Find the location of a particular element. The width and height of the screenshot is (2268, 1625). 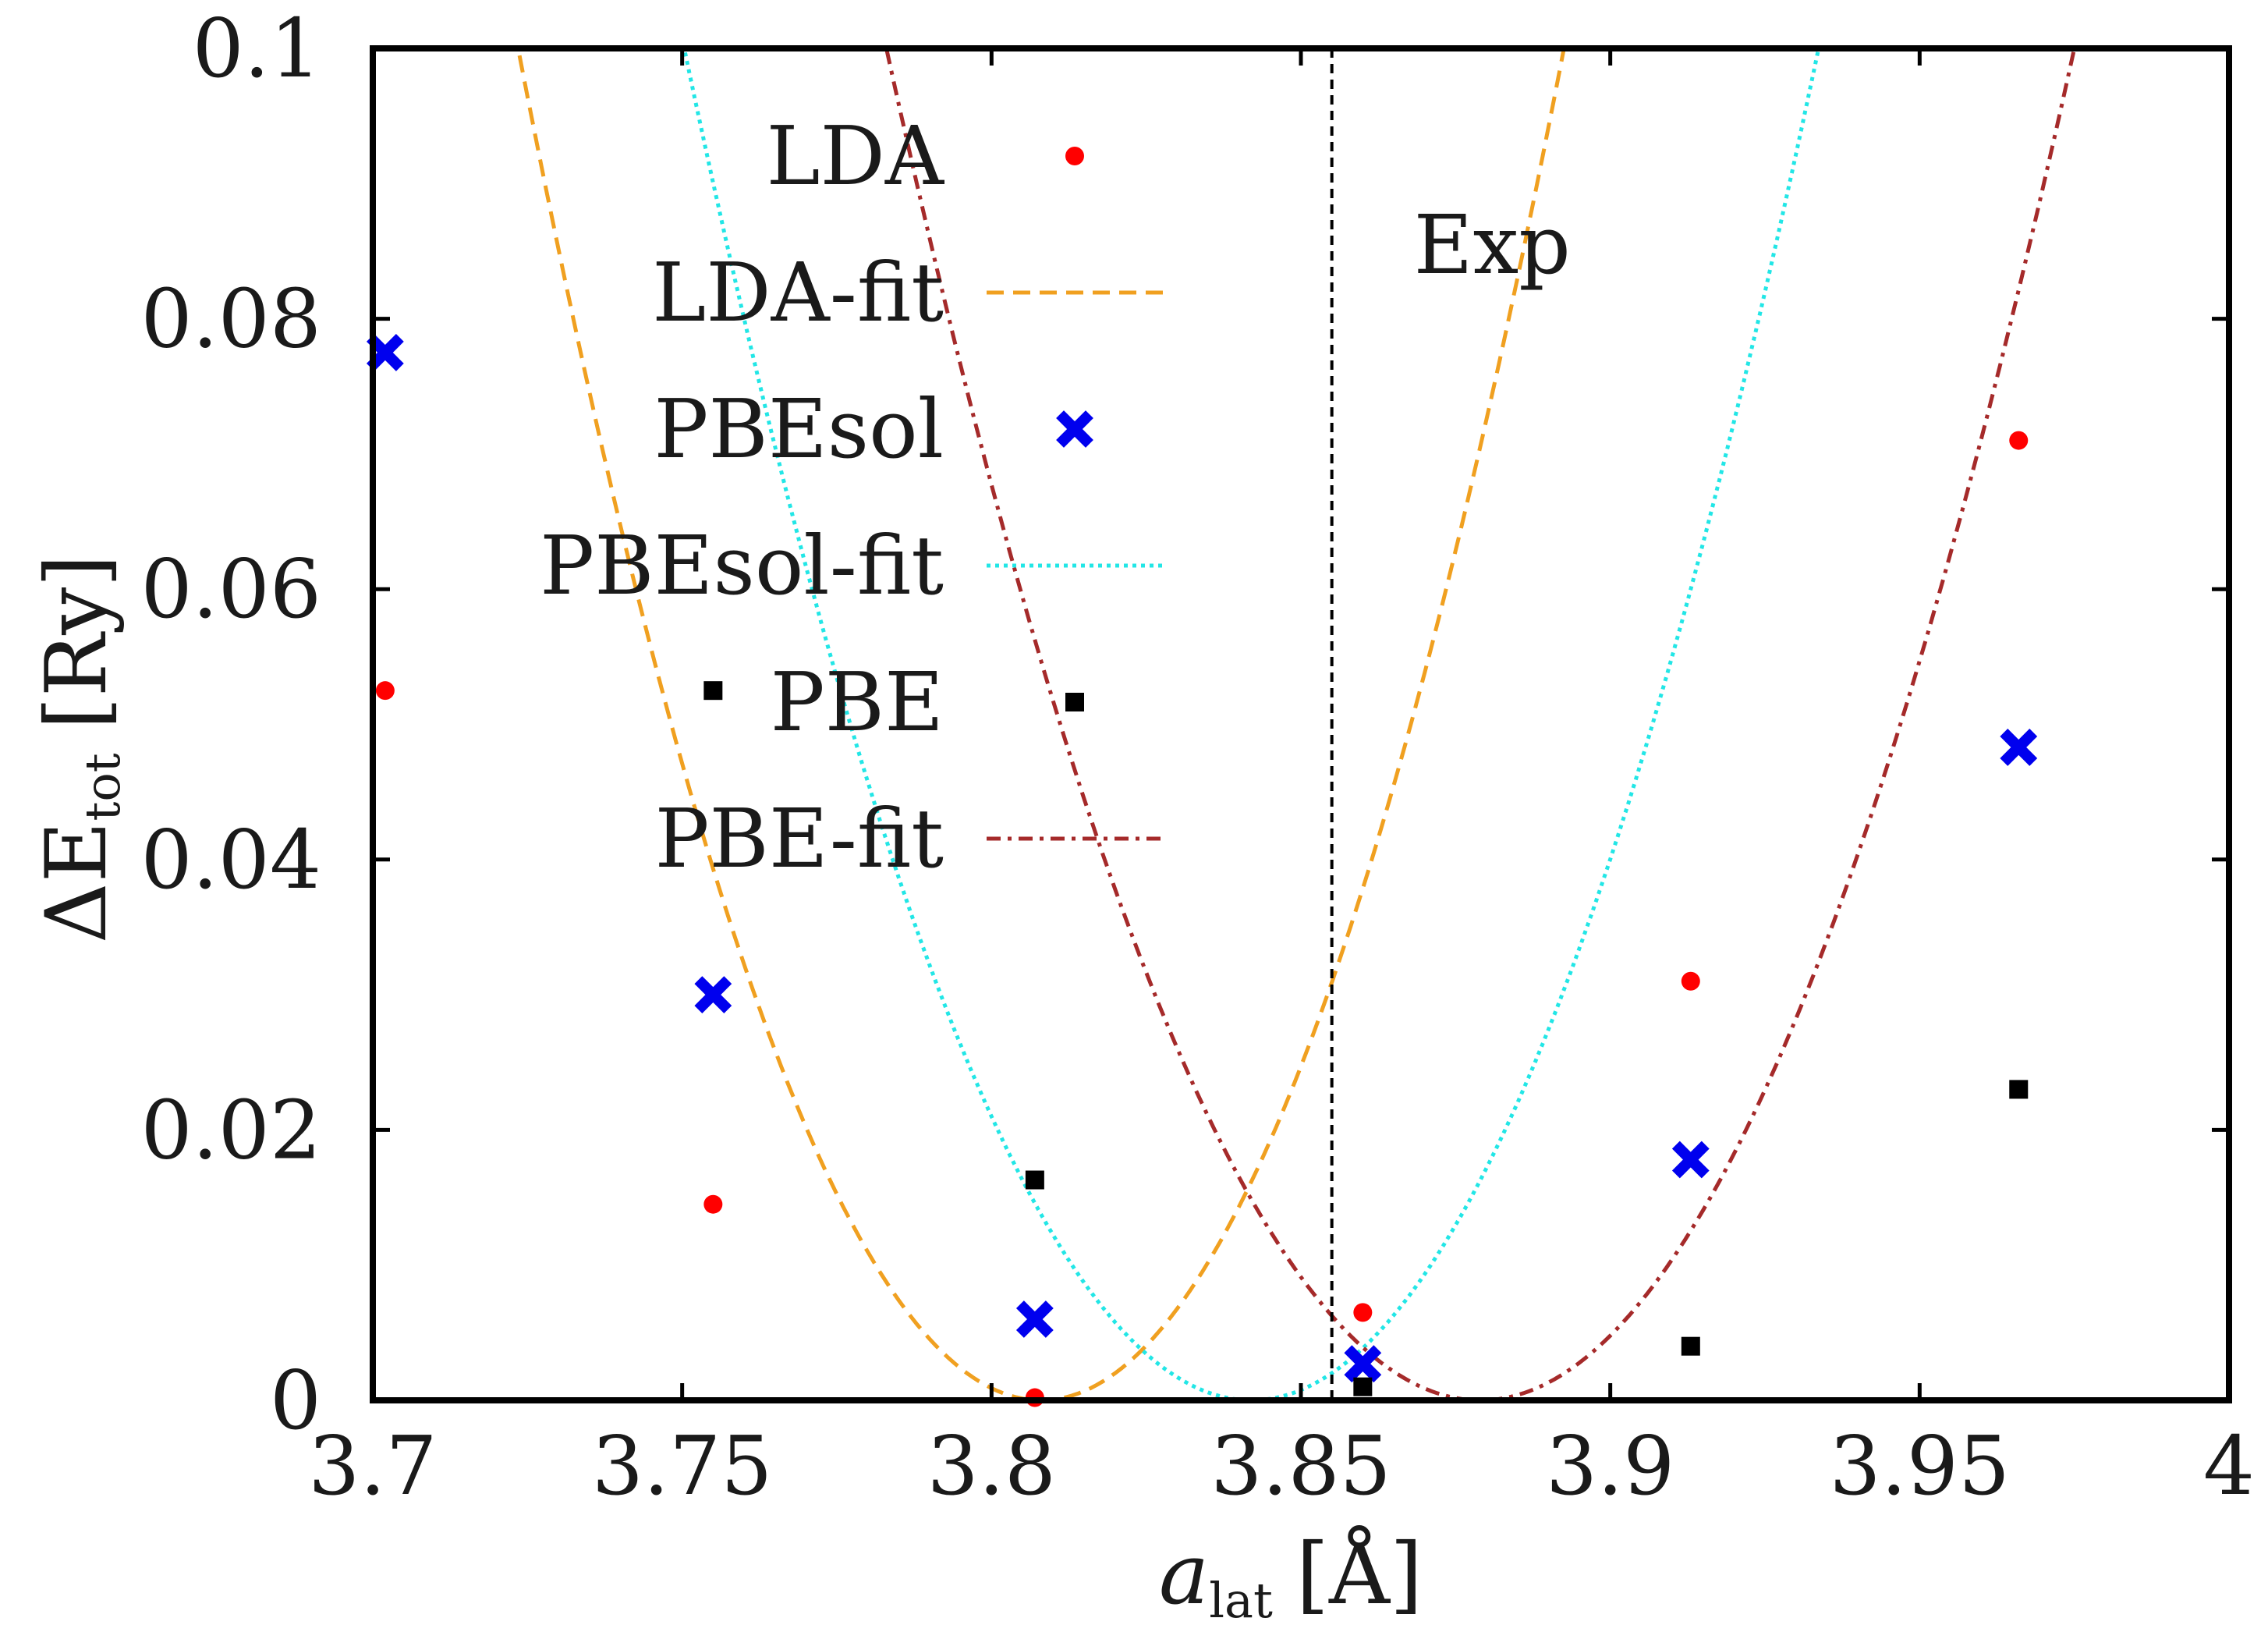

y-tick-label: 0.02 is located at coordinates (230, 1129).